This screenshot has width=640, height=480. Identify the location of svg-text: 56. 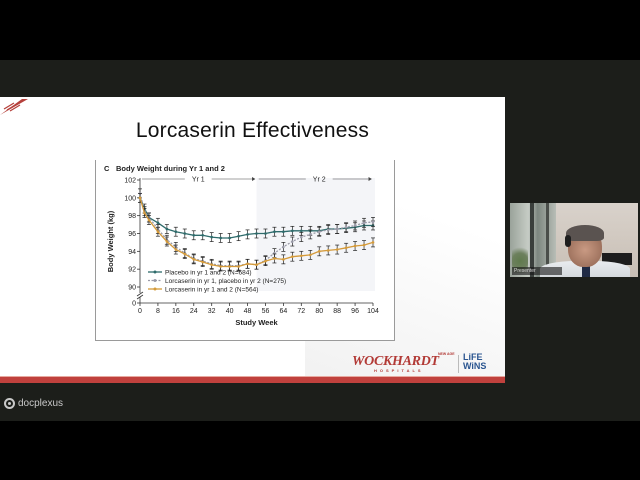
(266, 311).